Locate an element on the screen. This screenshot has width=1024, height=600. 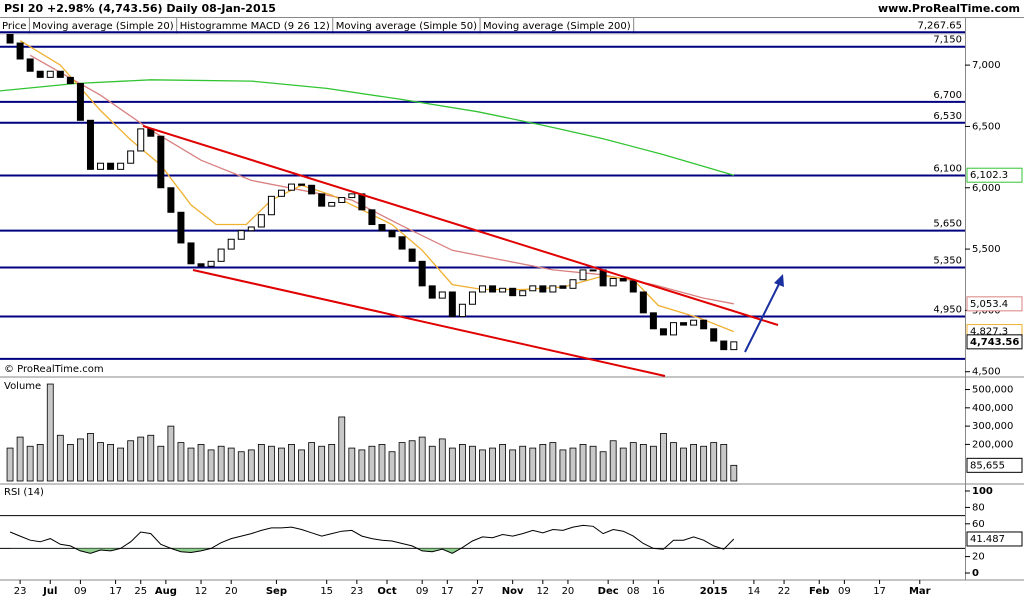
value-tag-label: 4,743.56 is located at coordinates (994, 342).